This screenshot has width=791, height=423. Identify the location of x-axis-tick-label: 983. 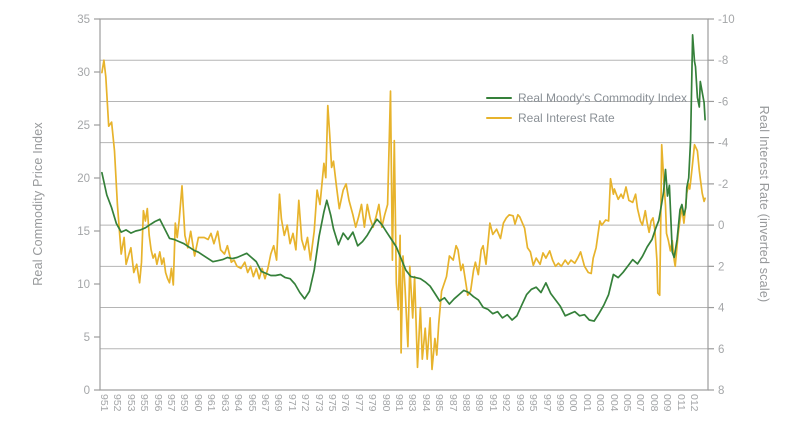
(412, 403).